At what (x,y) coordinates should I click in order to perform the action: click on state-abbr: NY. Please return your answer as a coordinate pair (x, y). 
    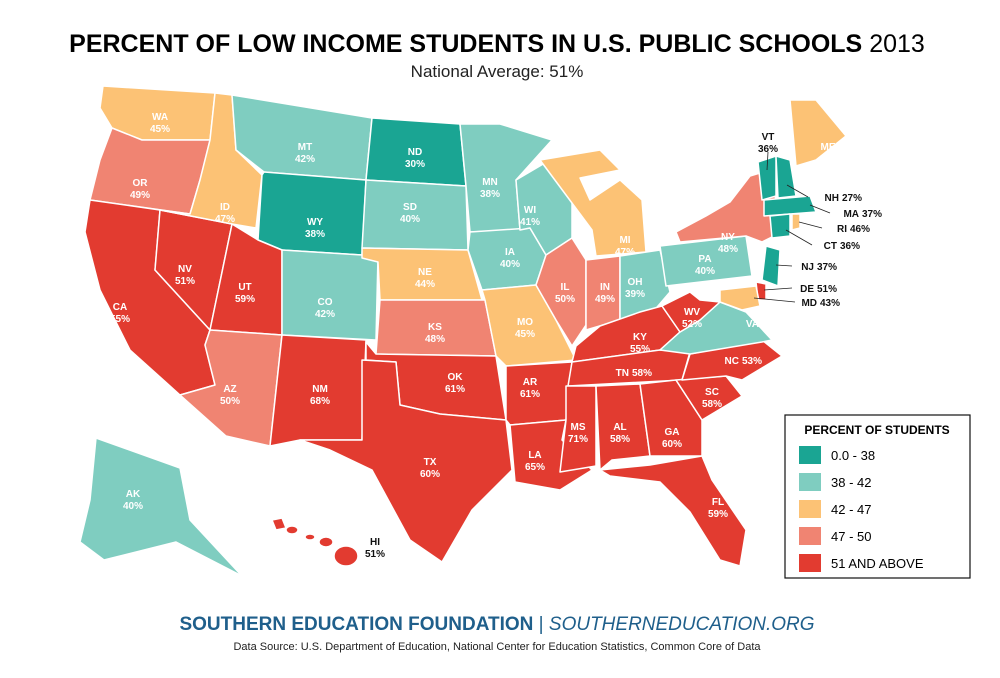
    Looking at the image, I should click on (728, 237).